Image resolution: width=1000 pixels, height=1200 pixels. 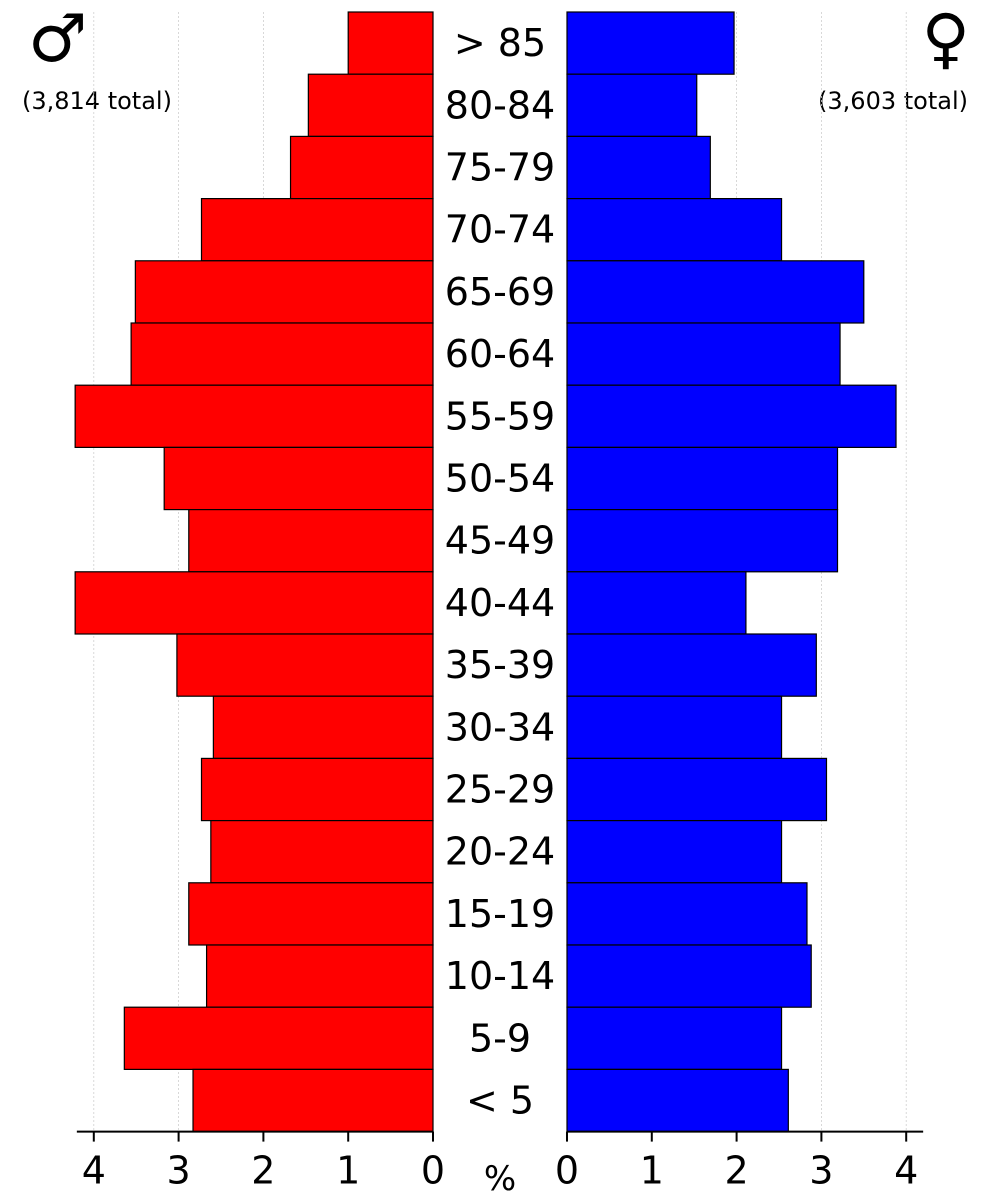 I want to click on male-symbol-icon: ♂, so click(x=58, y=38).